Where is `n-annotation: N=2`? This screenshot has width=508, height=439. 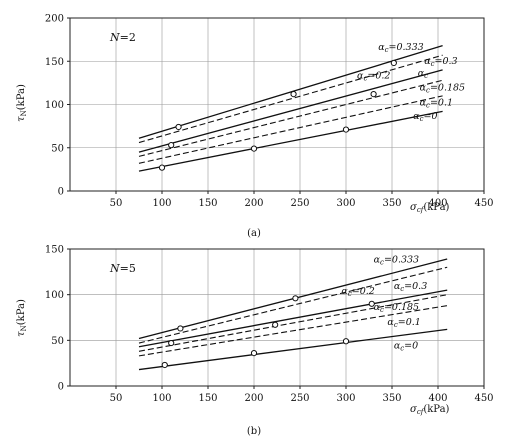 n-annotation: N=2 is located at coordinates (122, 37).